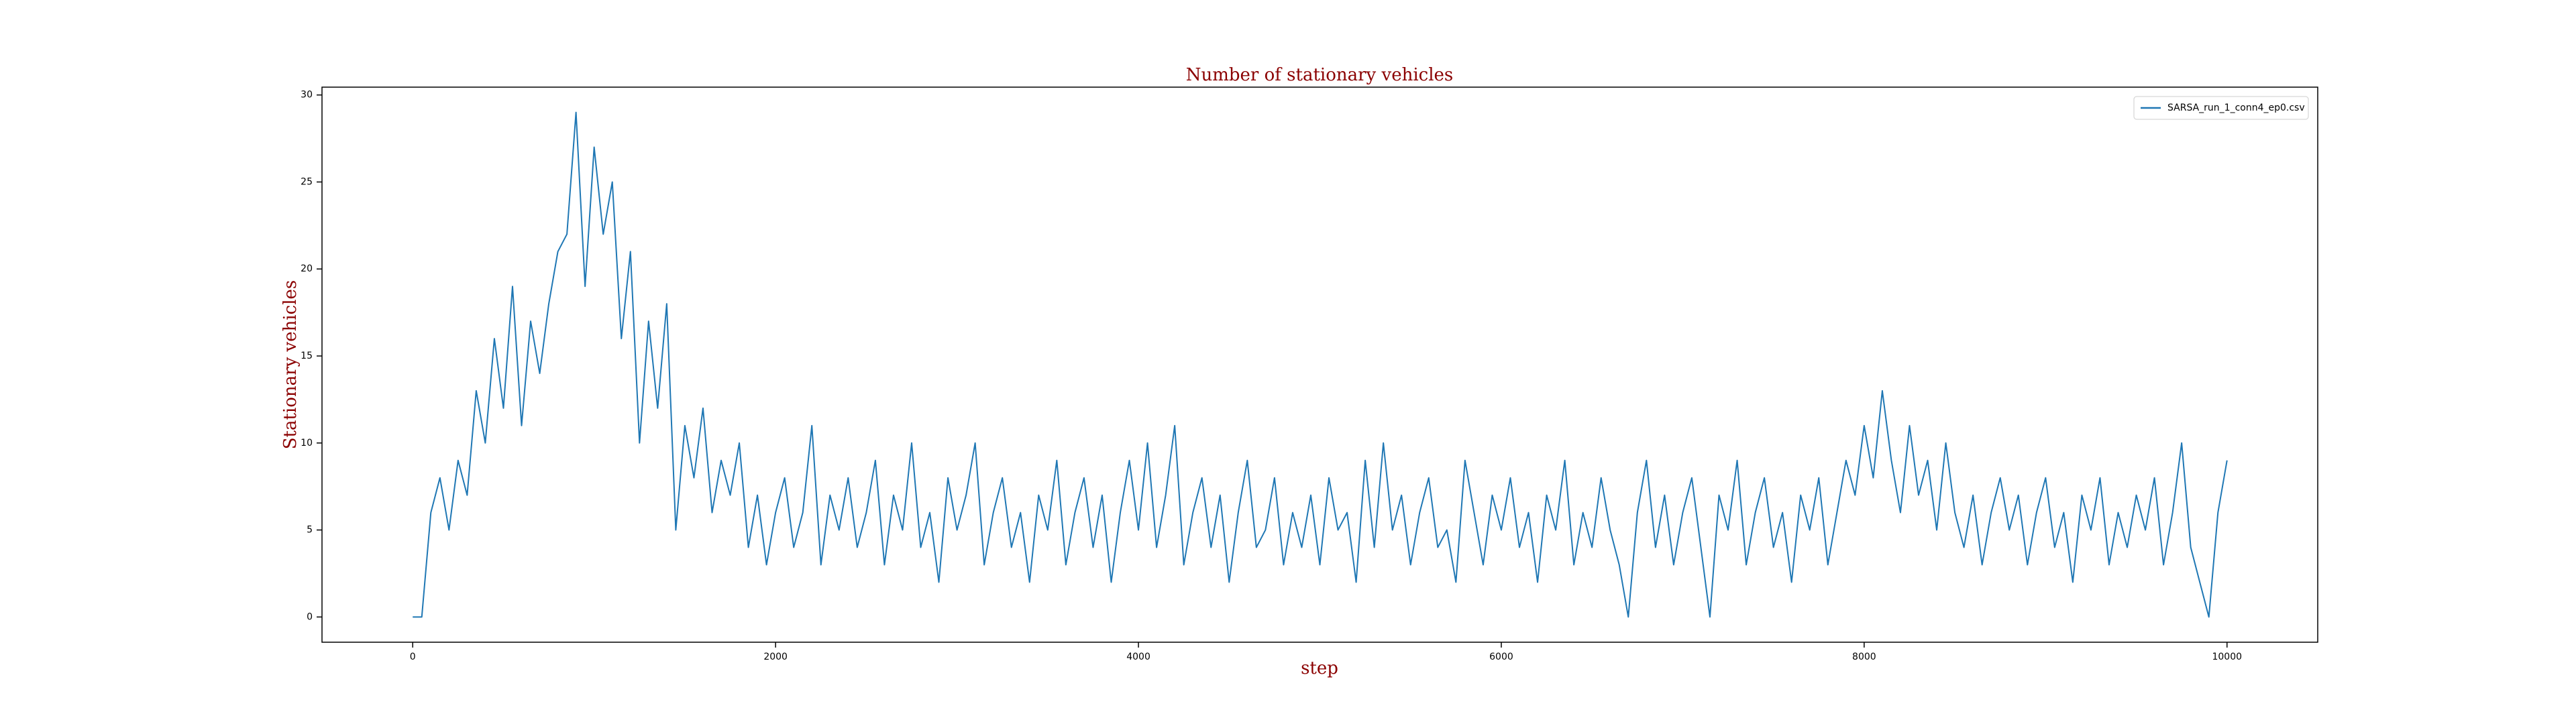 The height and width of the screenshot is (724, 2576). I want to click on y-tick-label: 25, so click(307, 181).